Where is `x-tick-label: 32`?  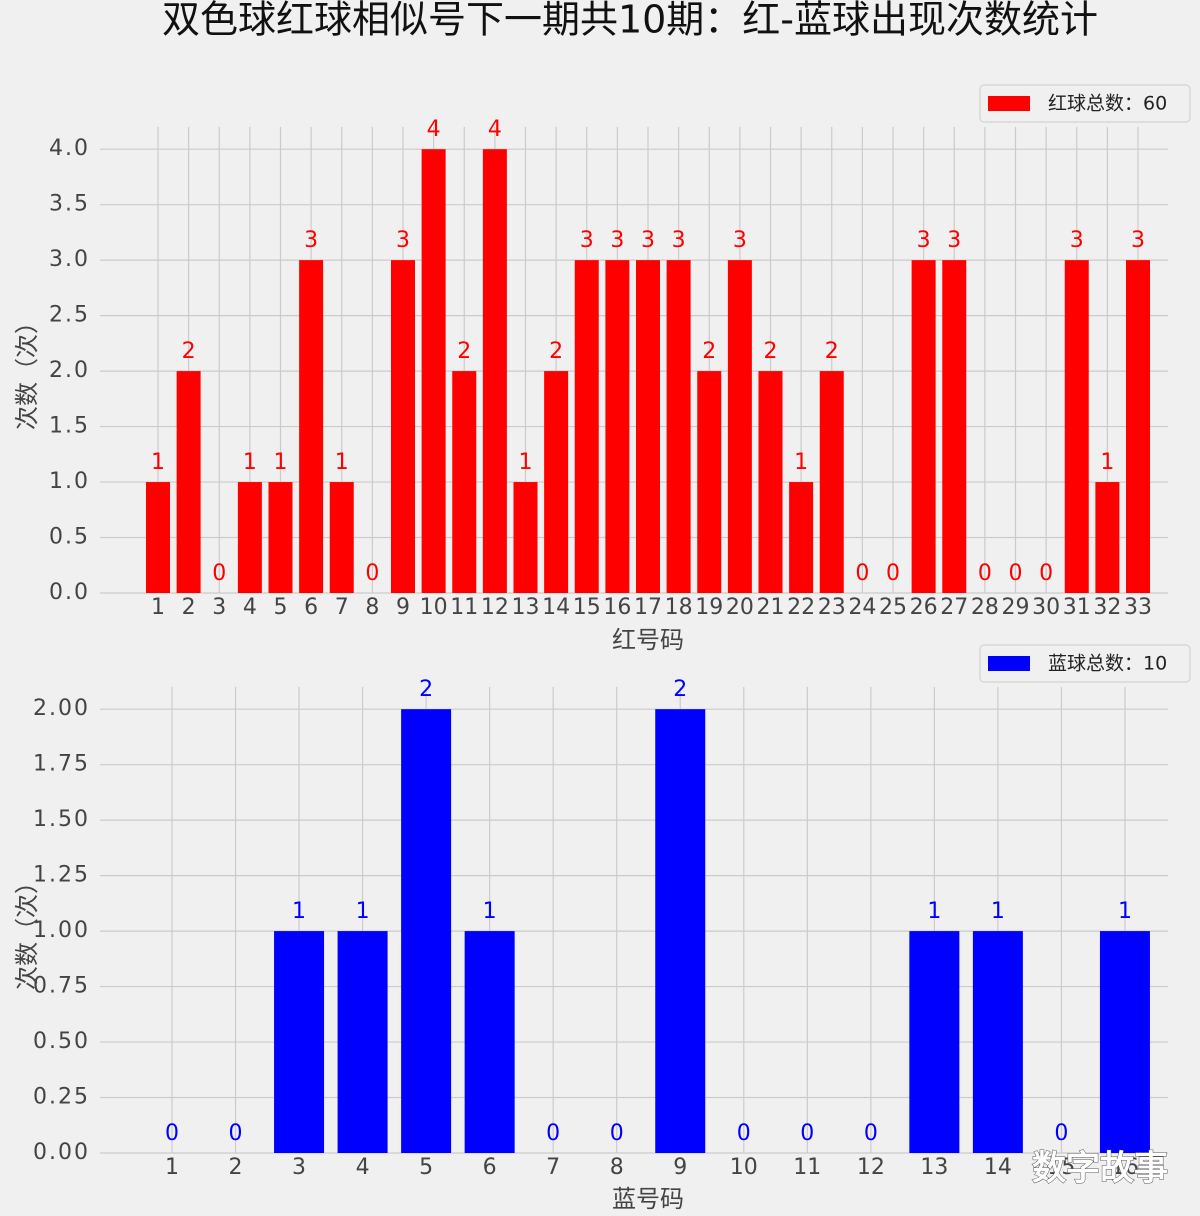 x-tick-label: 32 is located at coordinates (1107, 607).